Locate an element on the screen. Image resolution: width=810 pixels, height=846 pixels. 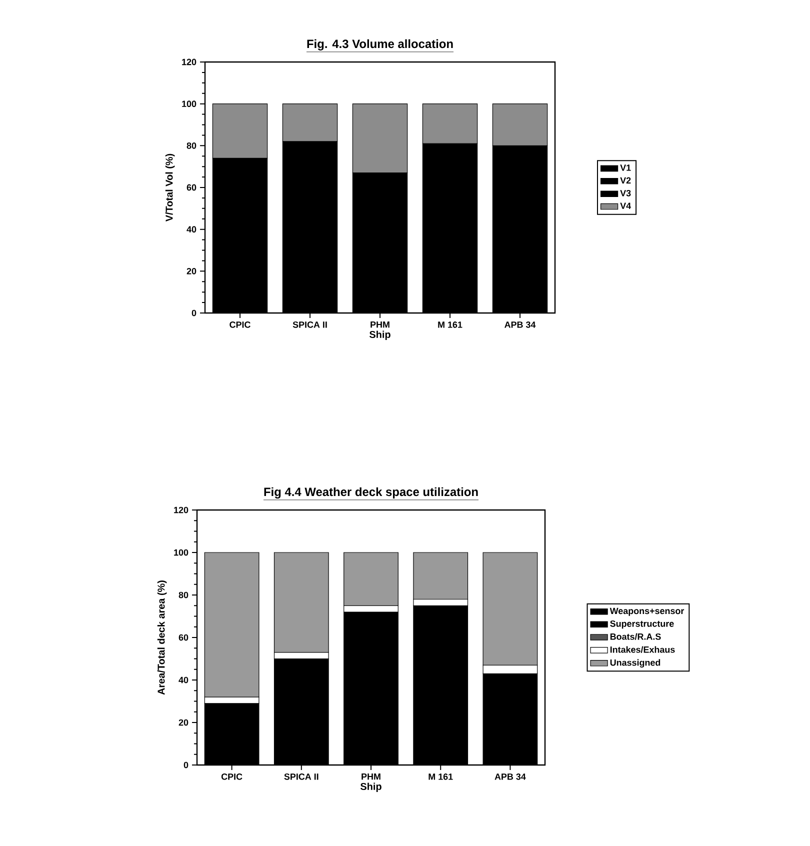
legend-label: Weapons+sensor is located at coordinates (647, 612).